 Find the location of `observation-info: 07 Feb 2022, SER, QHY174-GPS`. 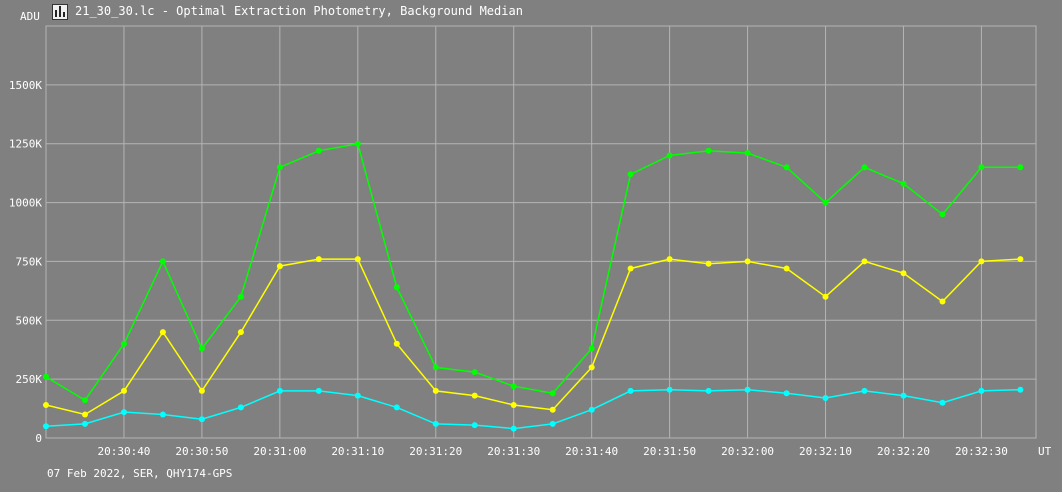

observation-info: 07 Feb 2022, SER, QHY174-GPS is located at coordinates (140, 473).